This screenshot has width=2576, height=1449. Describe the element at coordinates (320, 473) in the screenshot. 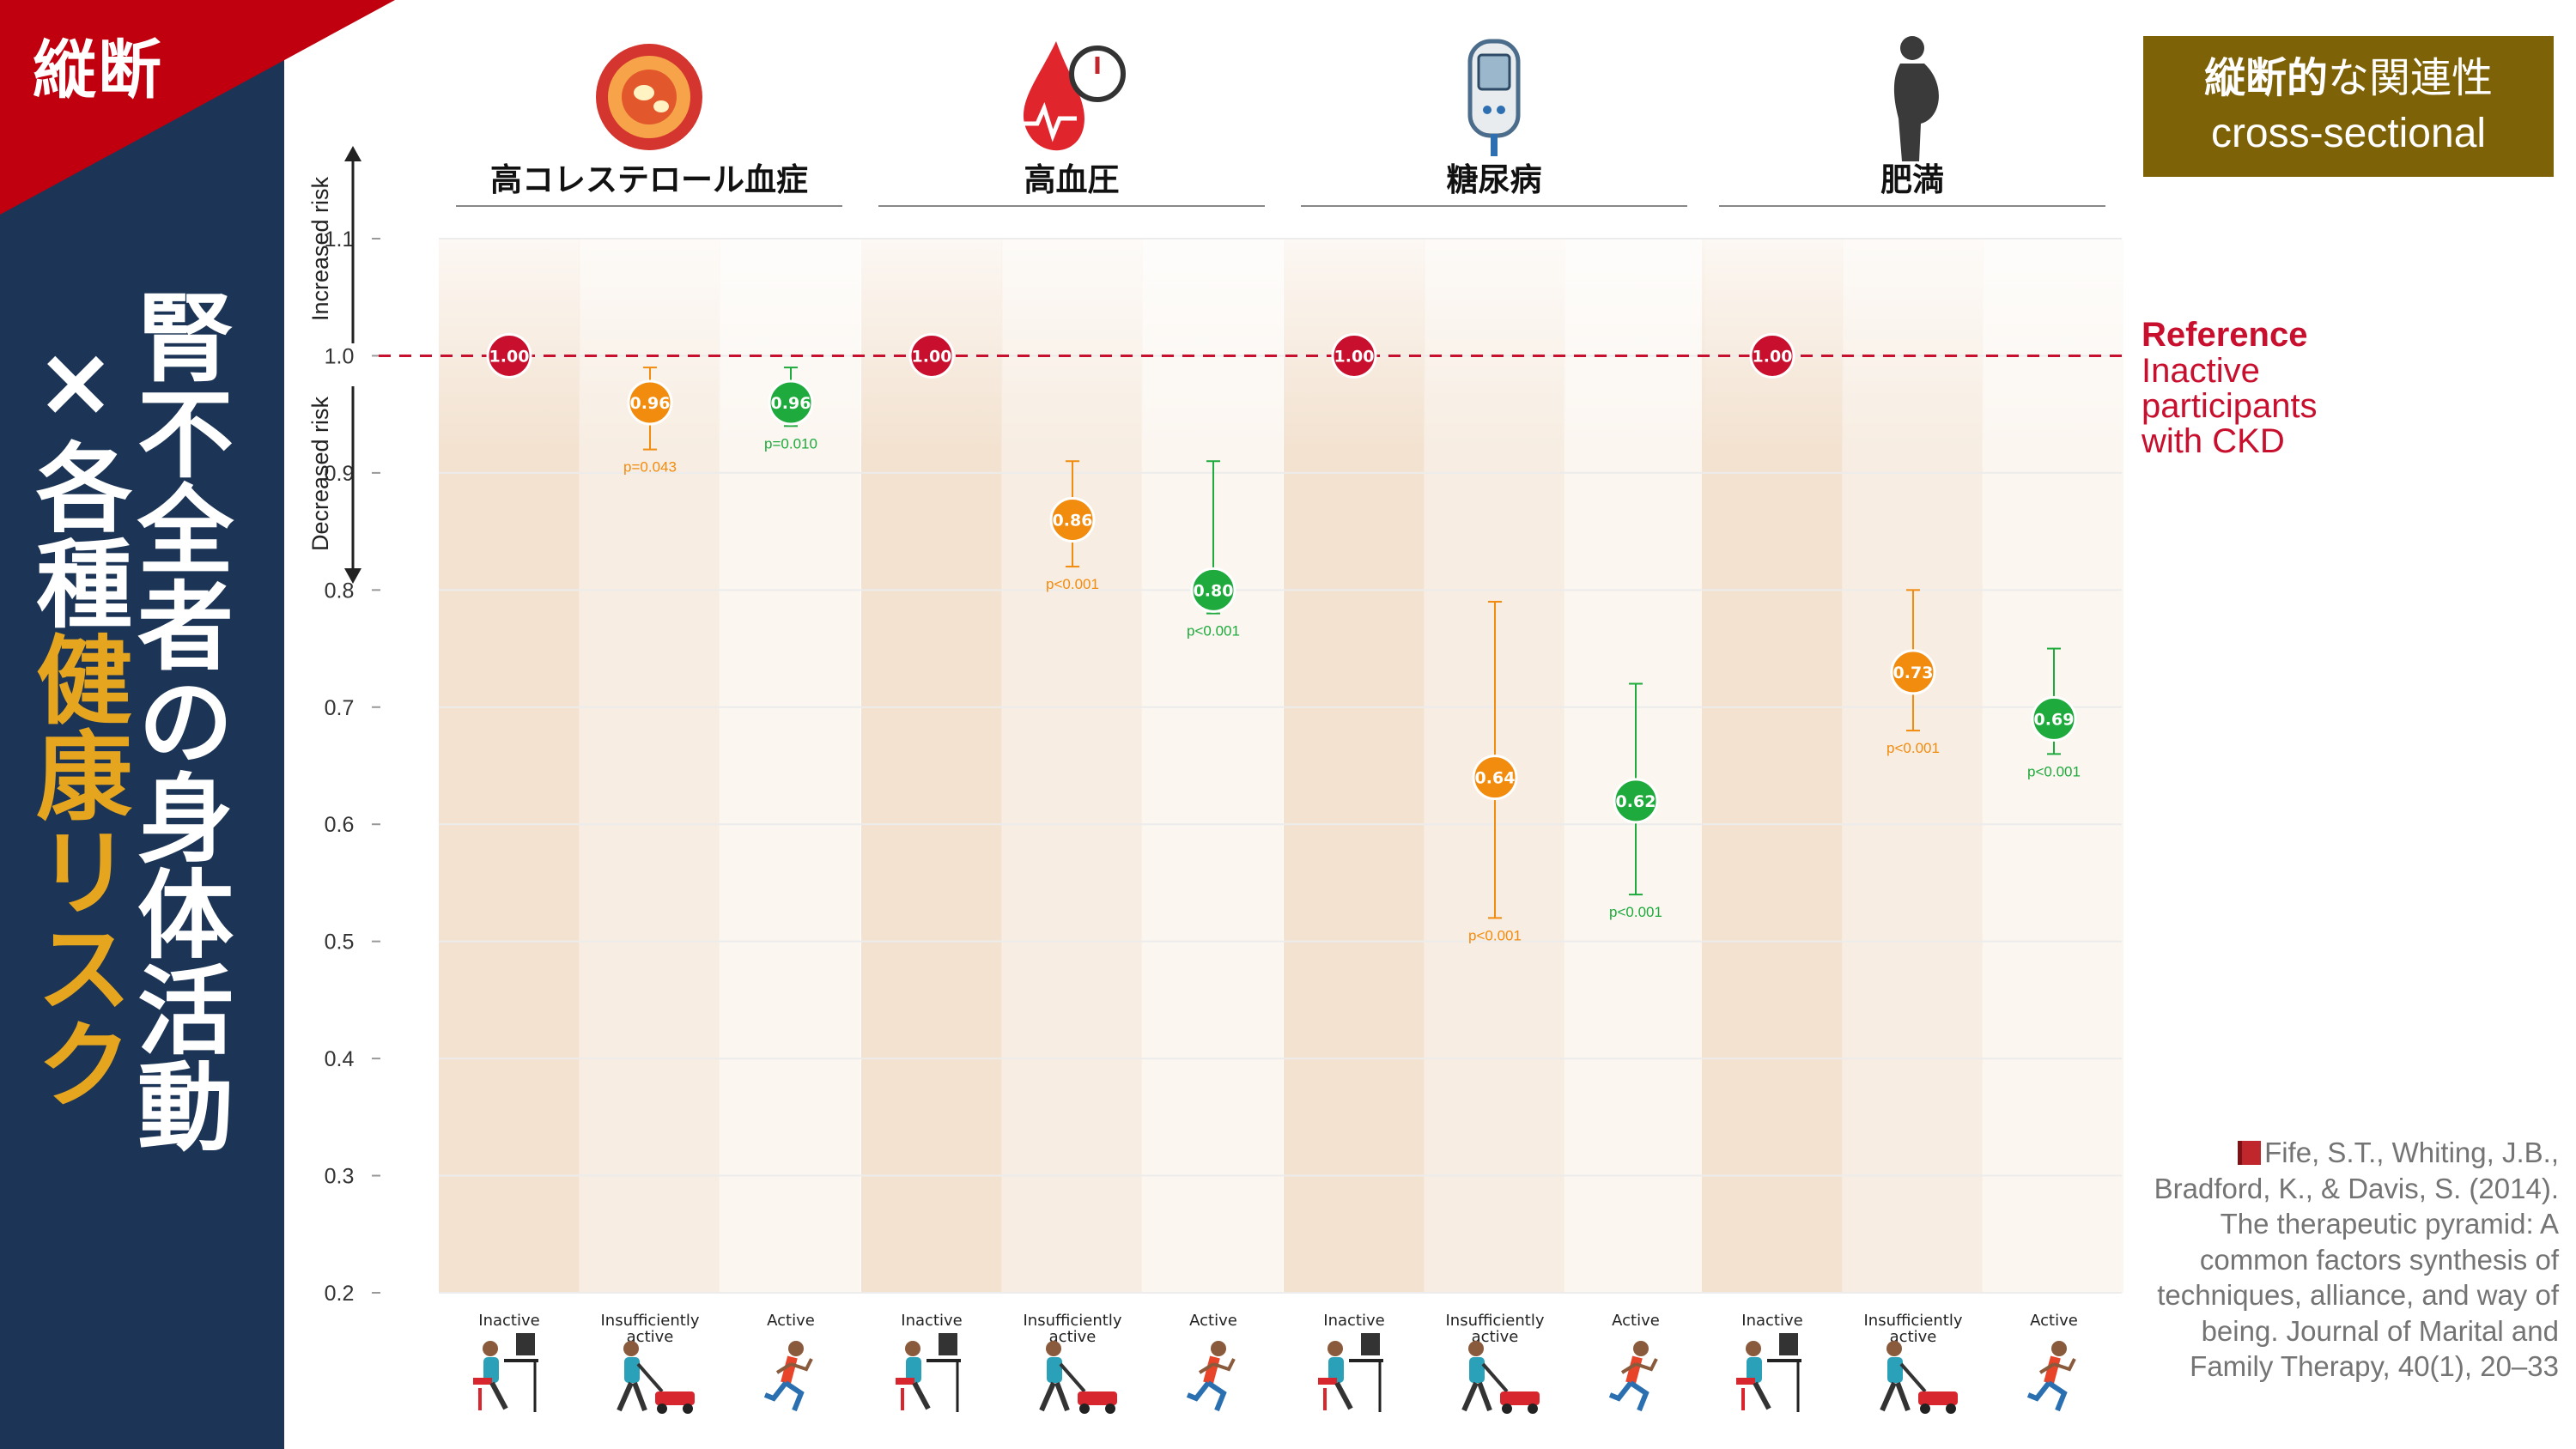

I see `y-axis-label-down: Decreased risk` at that location.